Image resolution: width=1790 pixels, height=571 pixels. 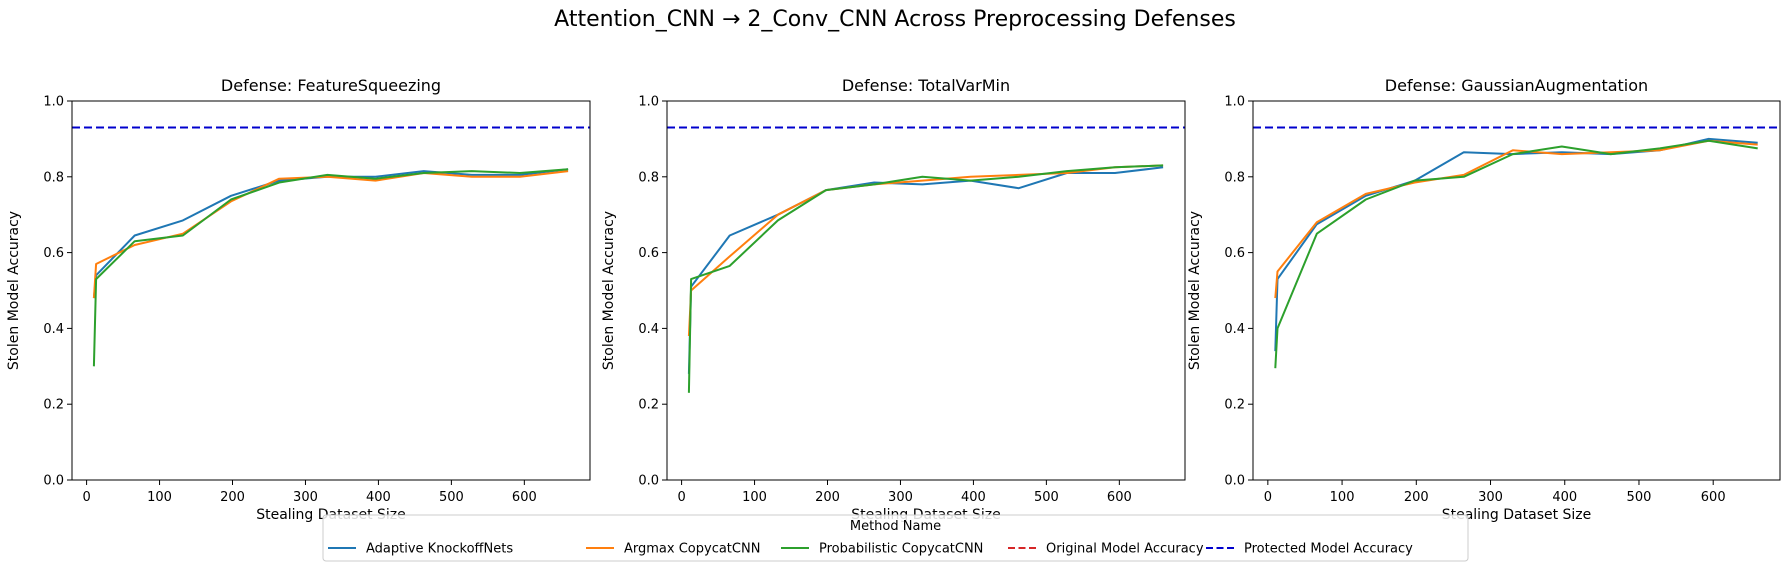 What do you see at coordinates (1328, 549) in the screenshot?
I see `legend-label: Protected Model Accuracy` at bounding box center [1328, 549].